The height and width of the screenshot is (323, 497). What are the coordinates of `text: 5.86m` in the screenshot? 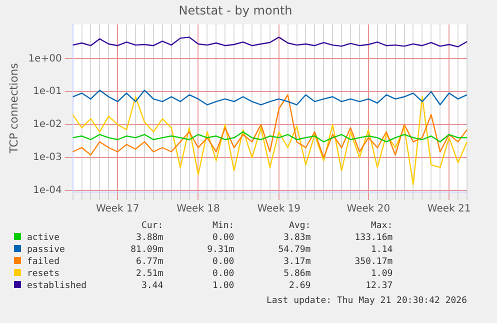 It's located at (297, 274).